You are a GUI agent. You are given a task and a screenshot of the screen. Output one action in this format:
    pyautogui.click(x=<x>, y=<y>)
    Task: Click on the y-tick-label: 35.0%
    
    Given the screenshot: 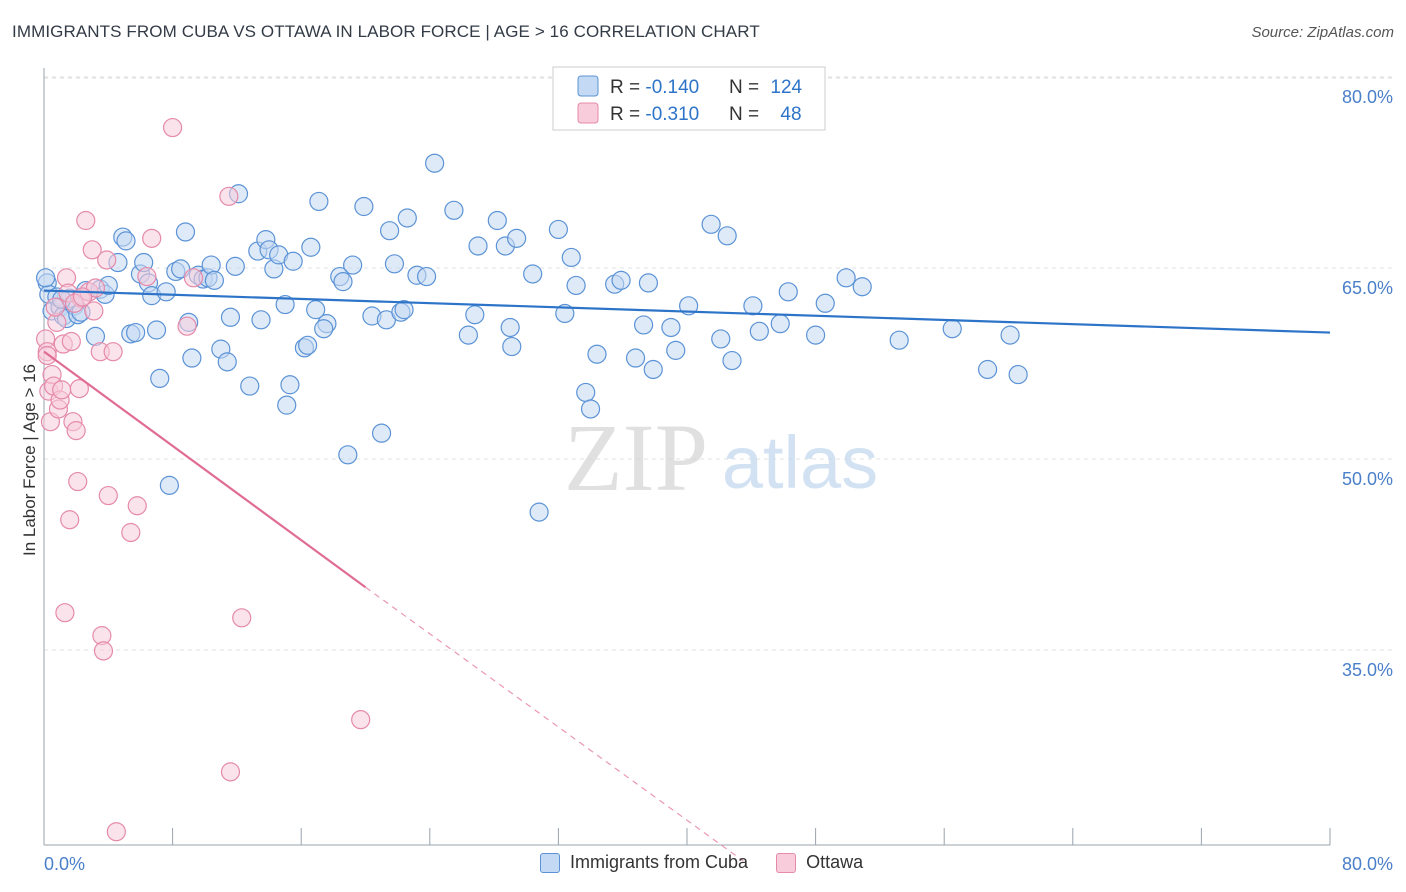 What is the action you would take?
    pyautogui.click(x=1367, y=670)
    